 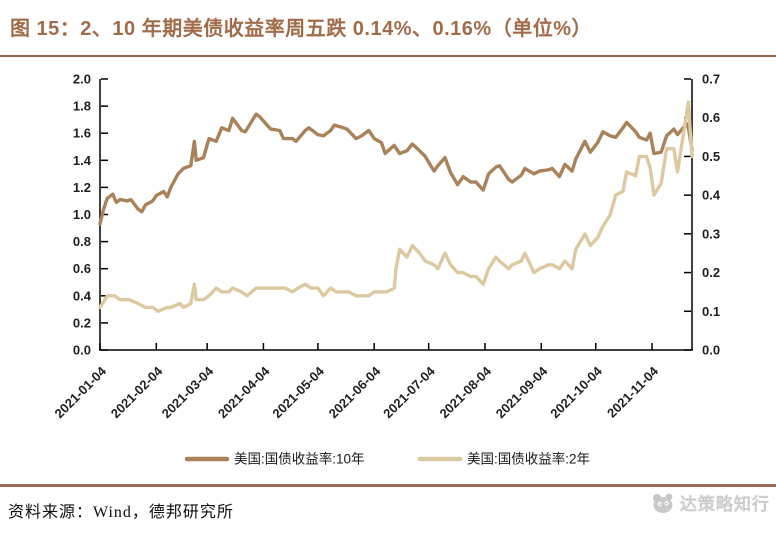 I want to click on y-axis-left-label: 1.0, so click(x=82, y=214).